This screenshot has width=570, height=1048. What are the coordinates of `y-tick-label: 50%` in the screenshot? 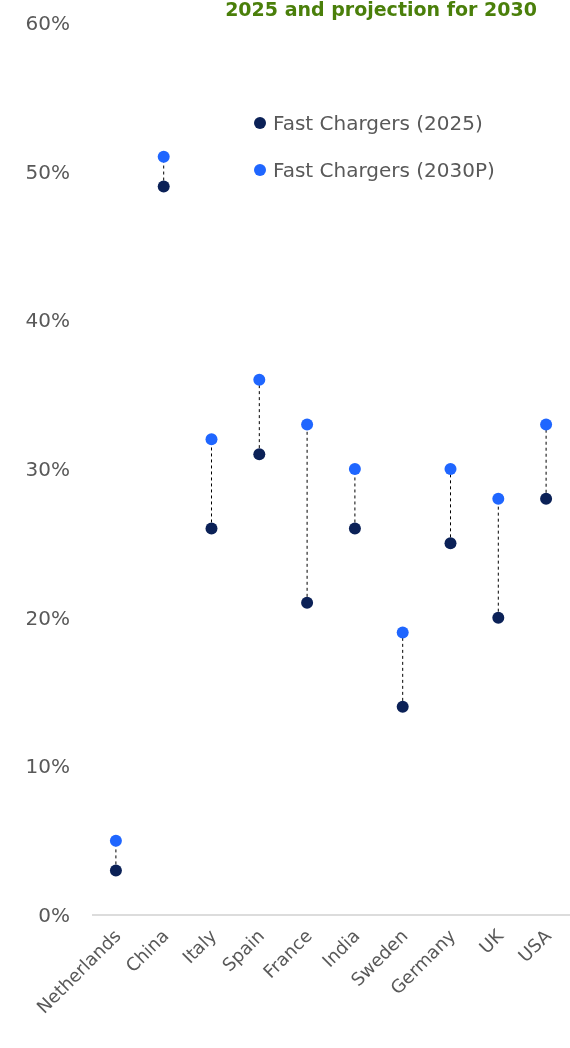 It's located at (47, 171).